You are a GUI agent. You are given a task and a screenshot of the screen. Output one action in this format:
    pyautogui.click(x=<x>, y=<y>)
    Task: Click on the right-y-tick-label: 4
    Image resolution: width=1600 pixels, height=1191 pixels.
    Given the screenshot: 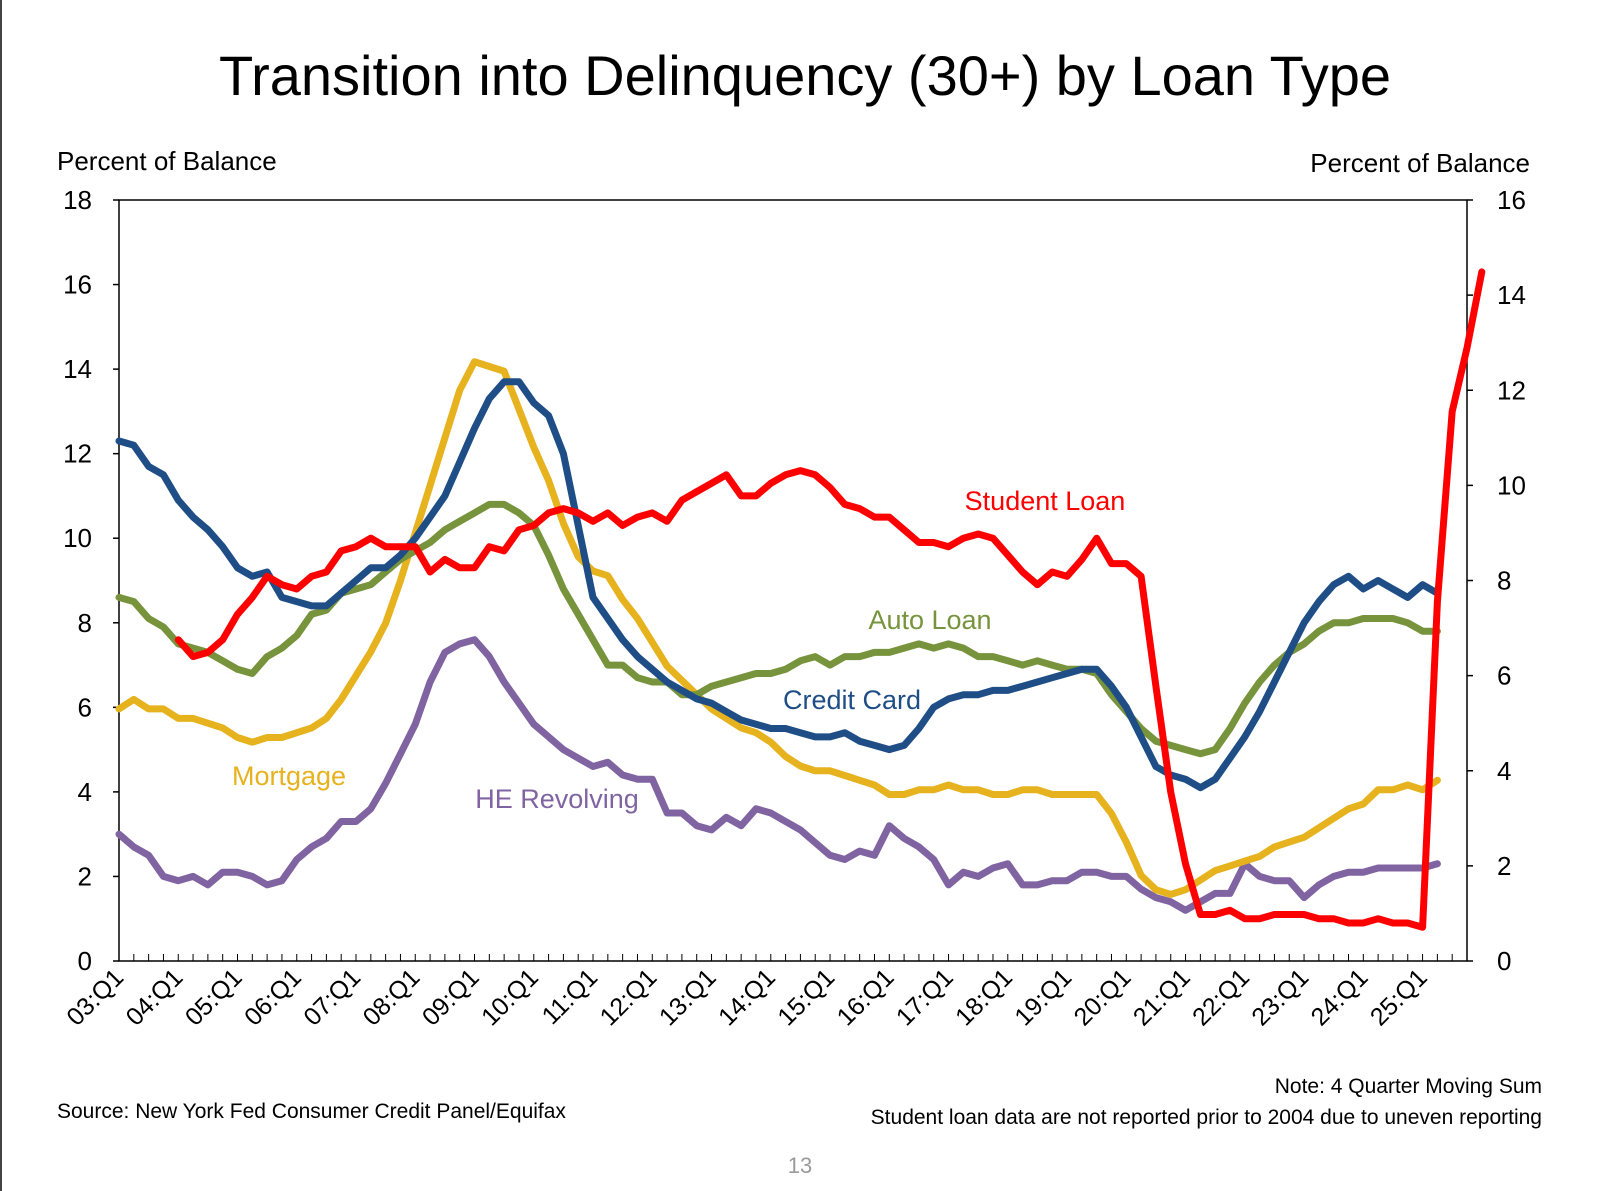 What is the action you would take?
    pyautogui.click(x=1504, y=771)
    